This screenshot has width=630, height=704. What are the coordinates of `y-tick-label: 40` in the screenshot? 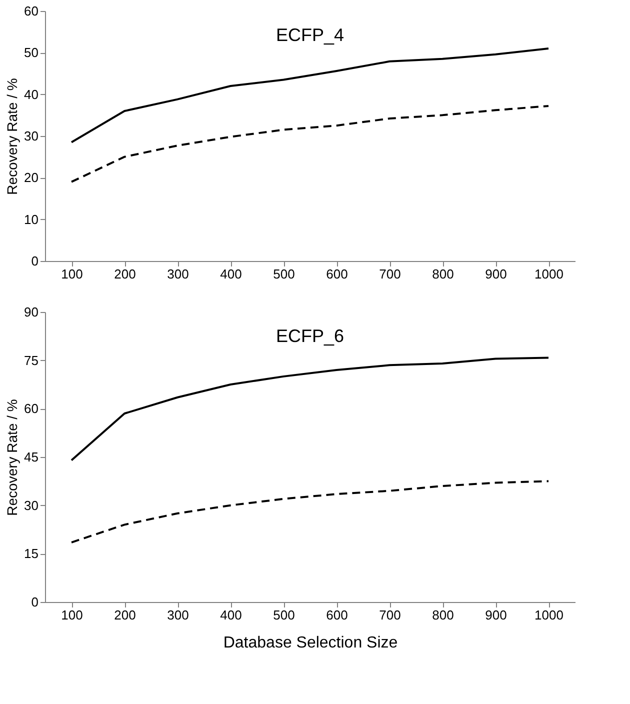 It's located at (31, 94).